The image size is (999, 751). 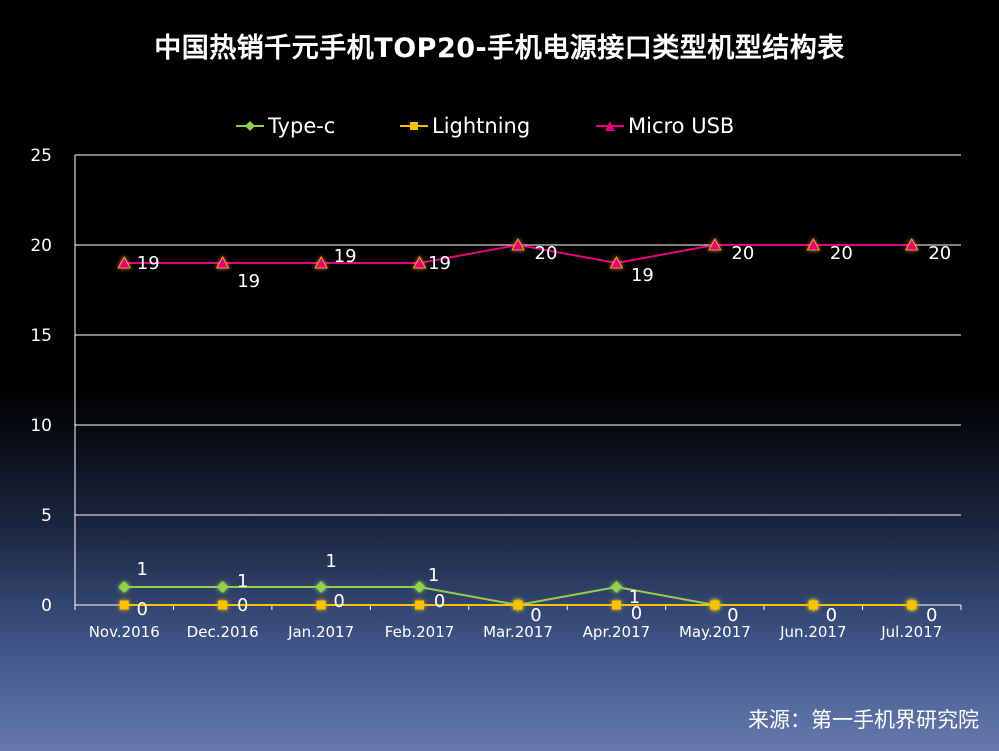 I want to click on legend-item-type-c: Type-c, so click(x=285, y=126).